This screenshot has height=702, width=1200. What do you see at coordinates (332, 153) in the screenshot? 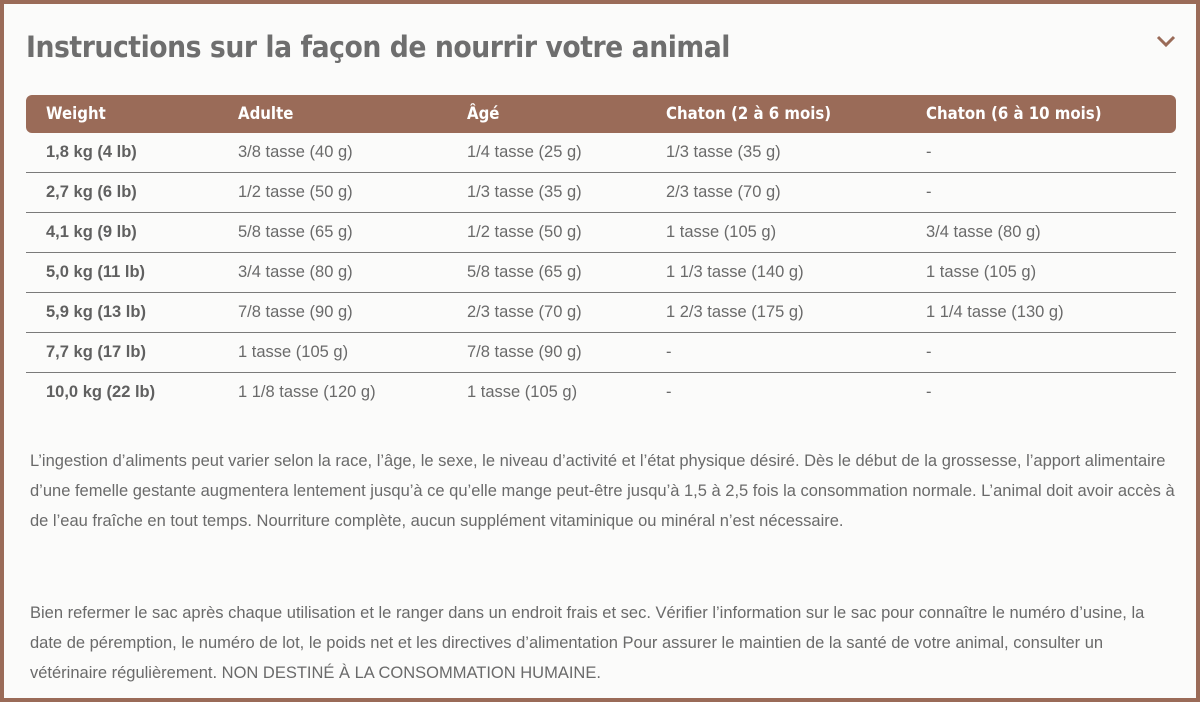
I see `portion-cell: 3/8 tasse (40 g)` at bounding box center [332, 153].